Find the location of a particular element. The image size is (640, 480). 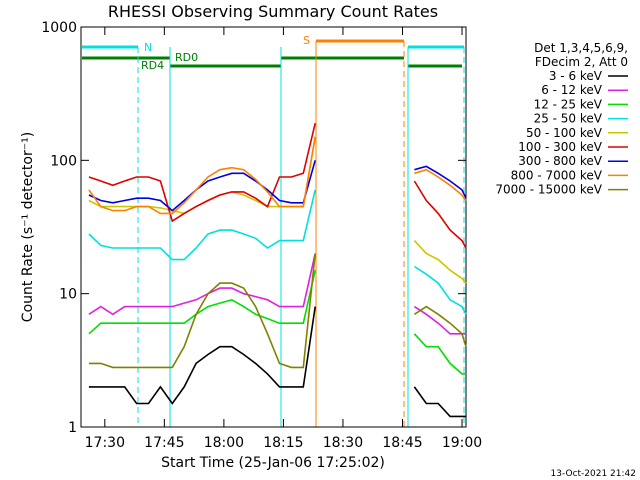

legend-label: 3 - 6 keV is located at coordinates (576, 76).